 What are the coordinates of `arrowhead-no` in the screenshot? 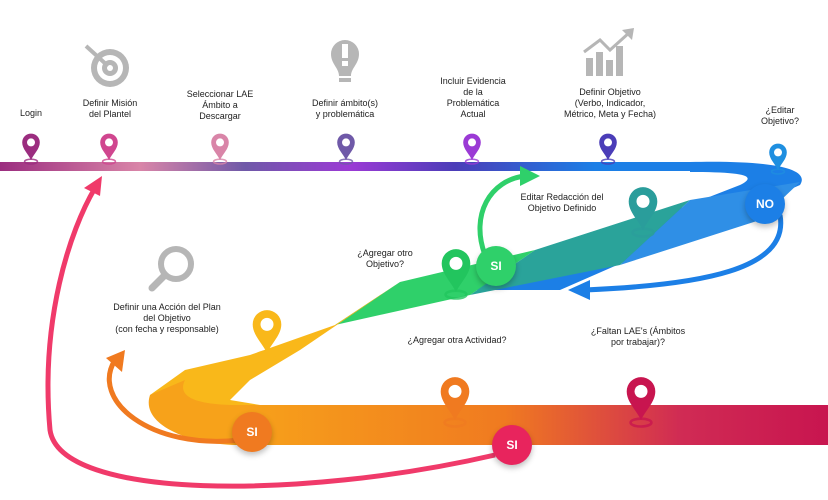 It's located at (579, 290).